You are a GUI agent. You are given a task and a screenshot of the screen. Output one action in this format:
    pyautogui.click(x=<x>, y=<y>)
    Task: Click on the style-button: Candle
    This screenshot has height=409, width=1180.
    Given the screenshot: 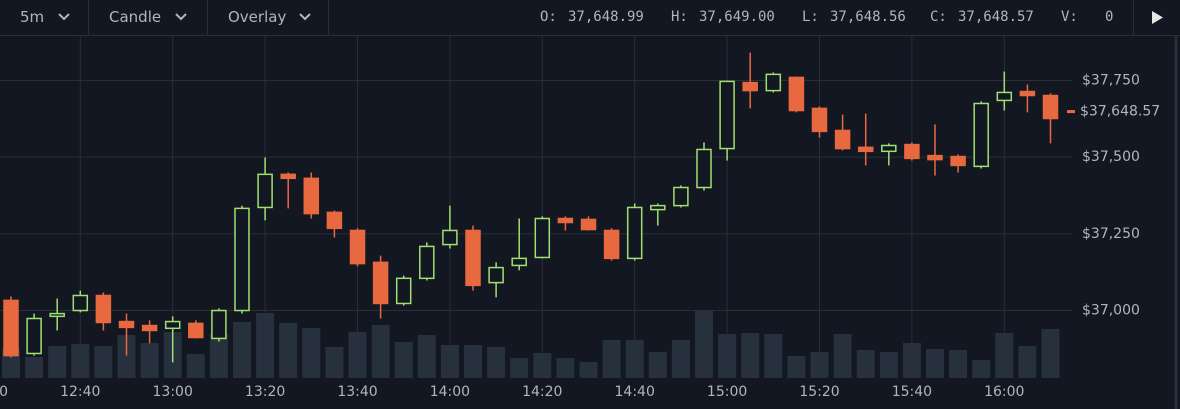 What is the action you would take?
    pyautogui.click(x=148, y=17)
    